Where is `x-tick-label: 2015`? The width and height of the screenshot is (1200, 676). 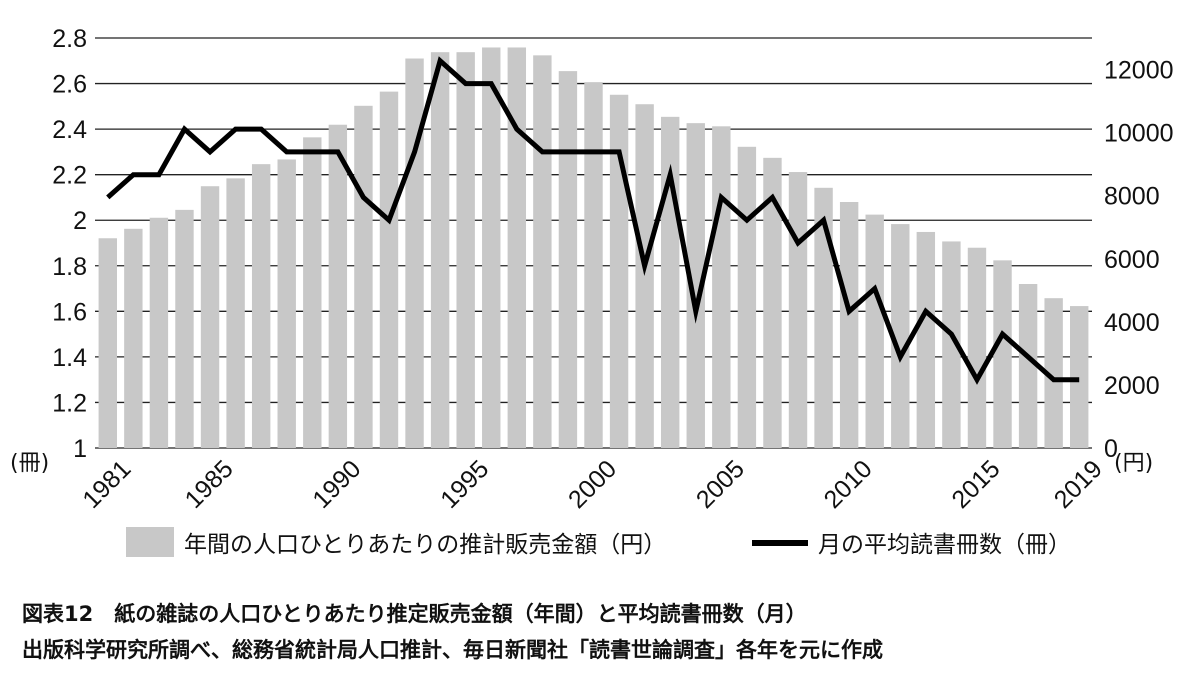
x-tick-label: 2015 is located at coordinates (975, 484).